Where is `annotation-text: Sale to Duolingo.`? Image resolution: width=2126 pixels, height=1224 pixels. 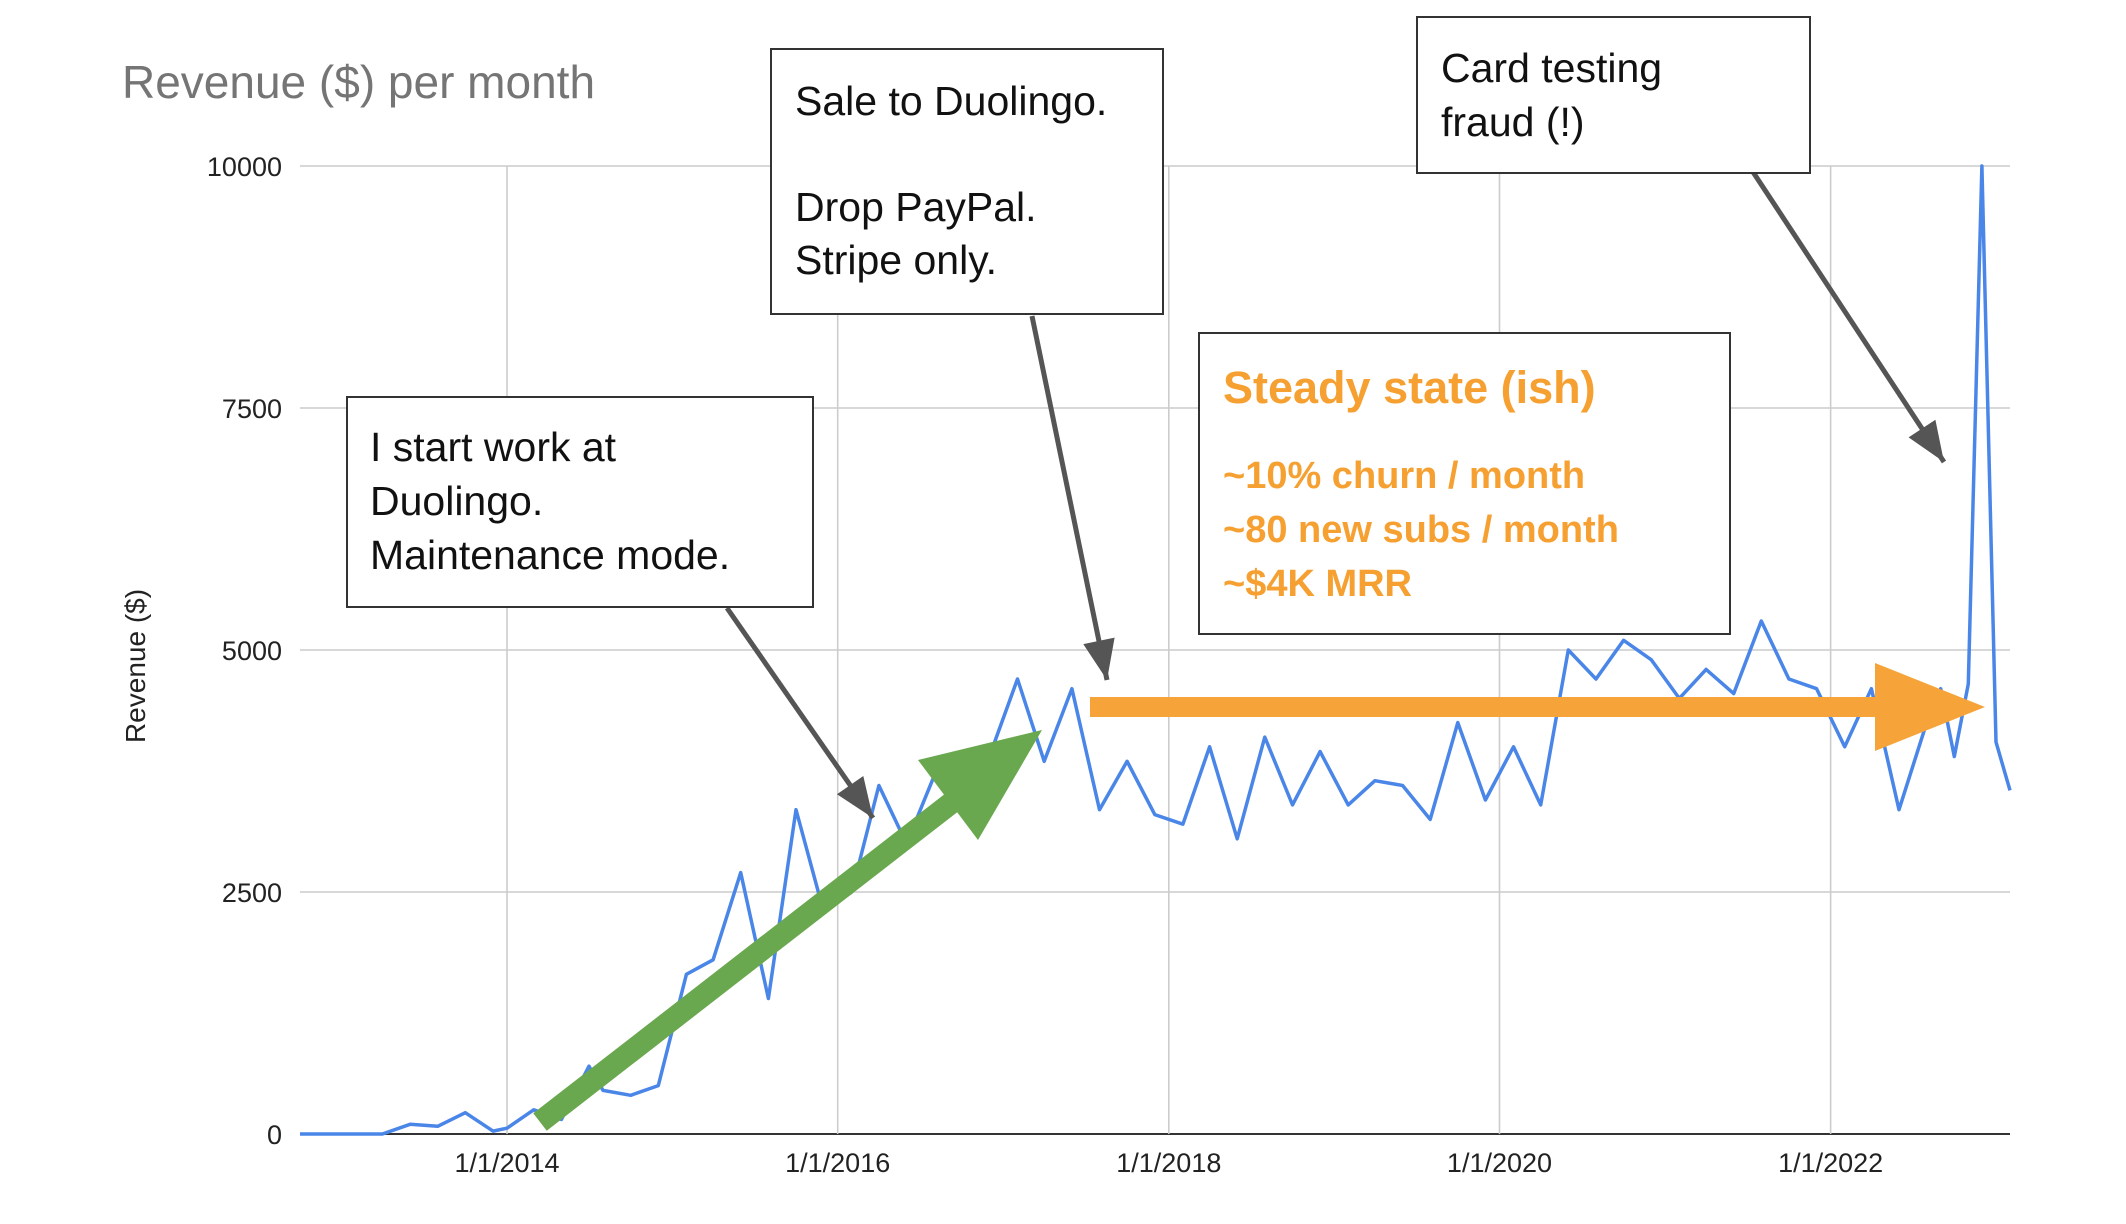
annotation-text: Sale to Duolingo. is located at coordinates (951, 101).